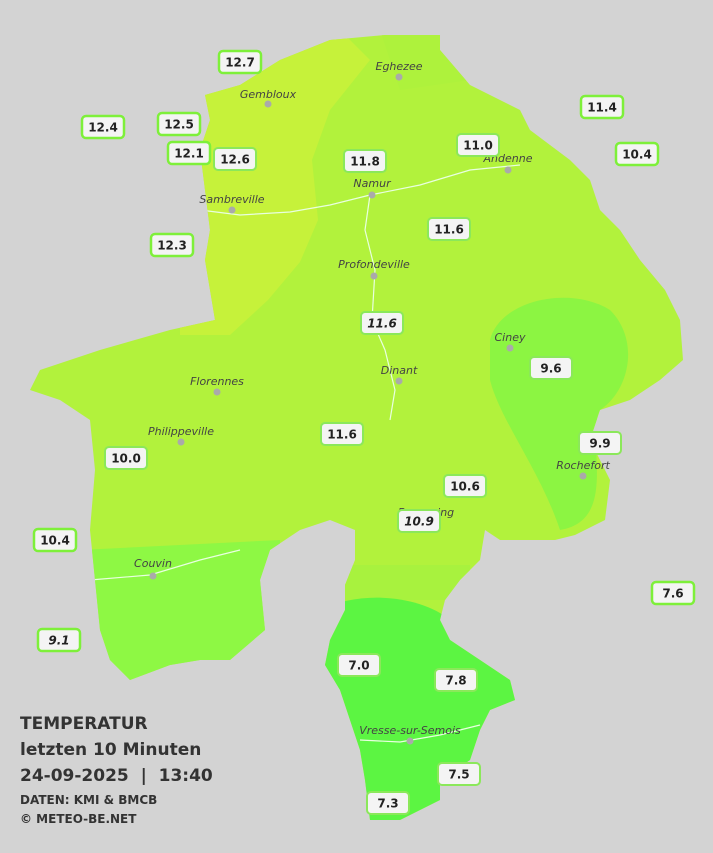  What do you see at coordinates (374, 264) in the screenshot?
I see `city-label: Profondeville` at bounding box center [374, 264].